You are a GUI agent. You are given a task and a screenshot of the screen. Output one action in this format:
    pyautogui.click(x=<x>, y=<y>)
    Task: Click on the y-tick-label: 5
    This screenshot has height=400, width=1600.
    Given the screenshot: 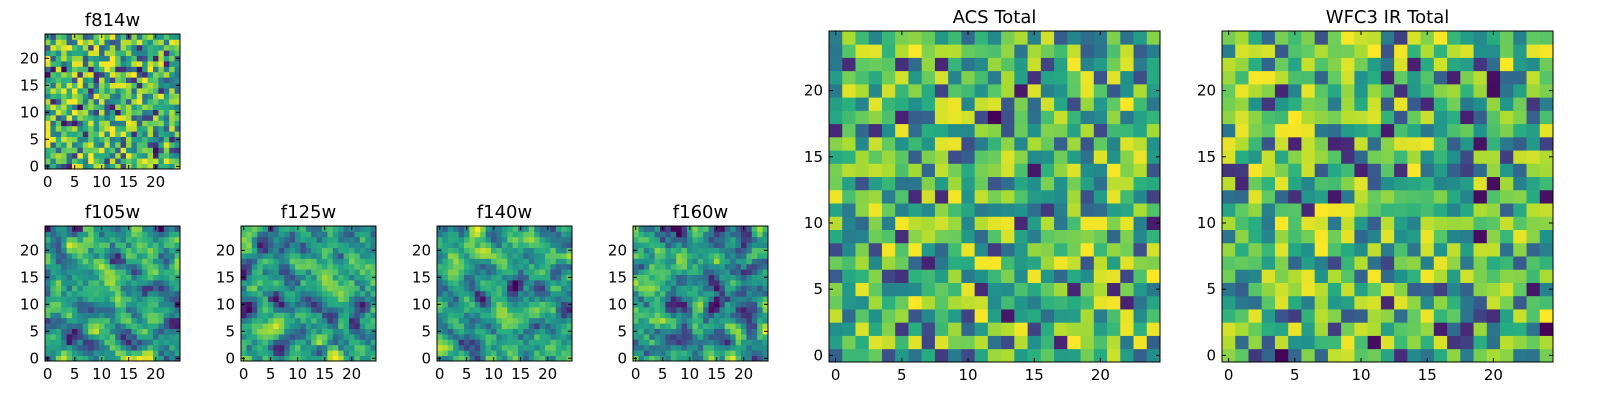 What is the action you would take?
    pyautogui.click(x=34, y=331)
    